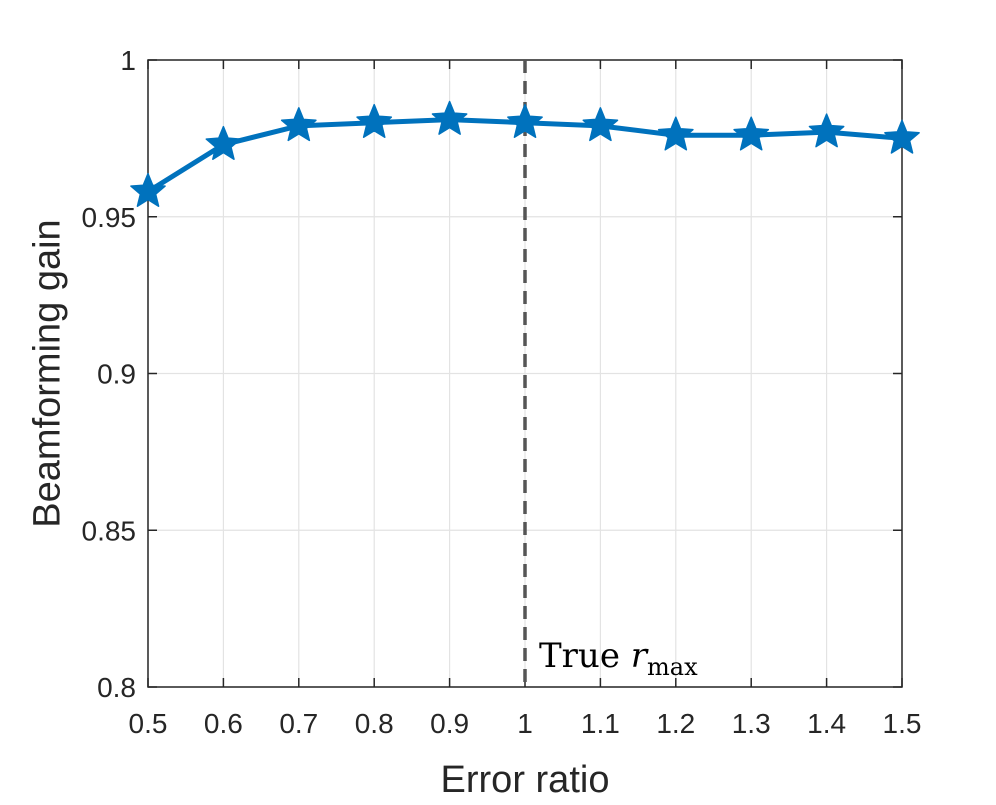 Image resolution: width=996 pixels, height=805 pixels. What do you see at coordinates (675, 723) in the screenshot?
I see `x-tick-label: 1.2` at bounding box center [675, 723].